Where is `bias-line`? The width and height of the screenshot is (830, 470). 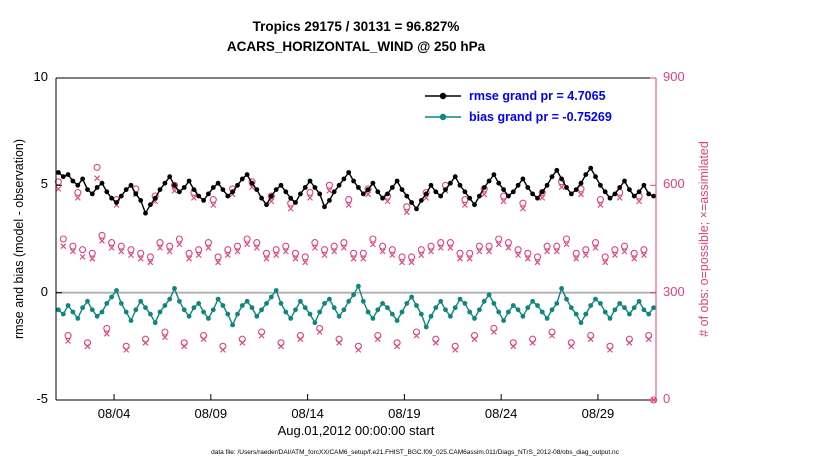
bias-line is located at coordinates (356, 306).